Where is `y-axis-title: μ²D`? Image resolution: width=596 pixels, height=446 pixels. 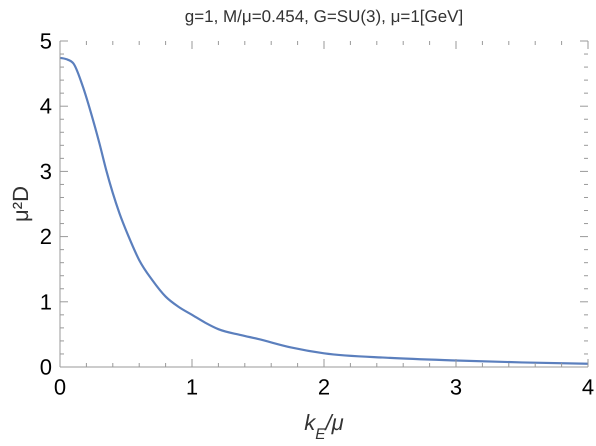
y-axis-title: μ²D is located at coordinates (20, 204).